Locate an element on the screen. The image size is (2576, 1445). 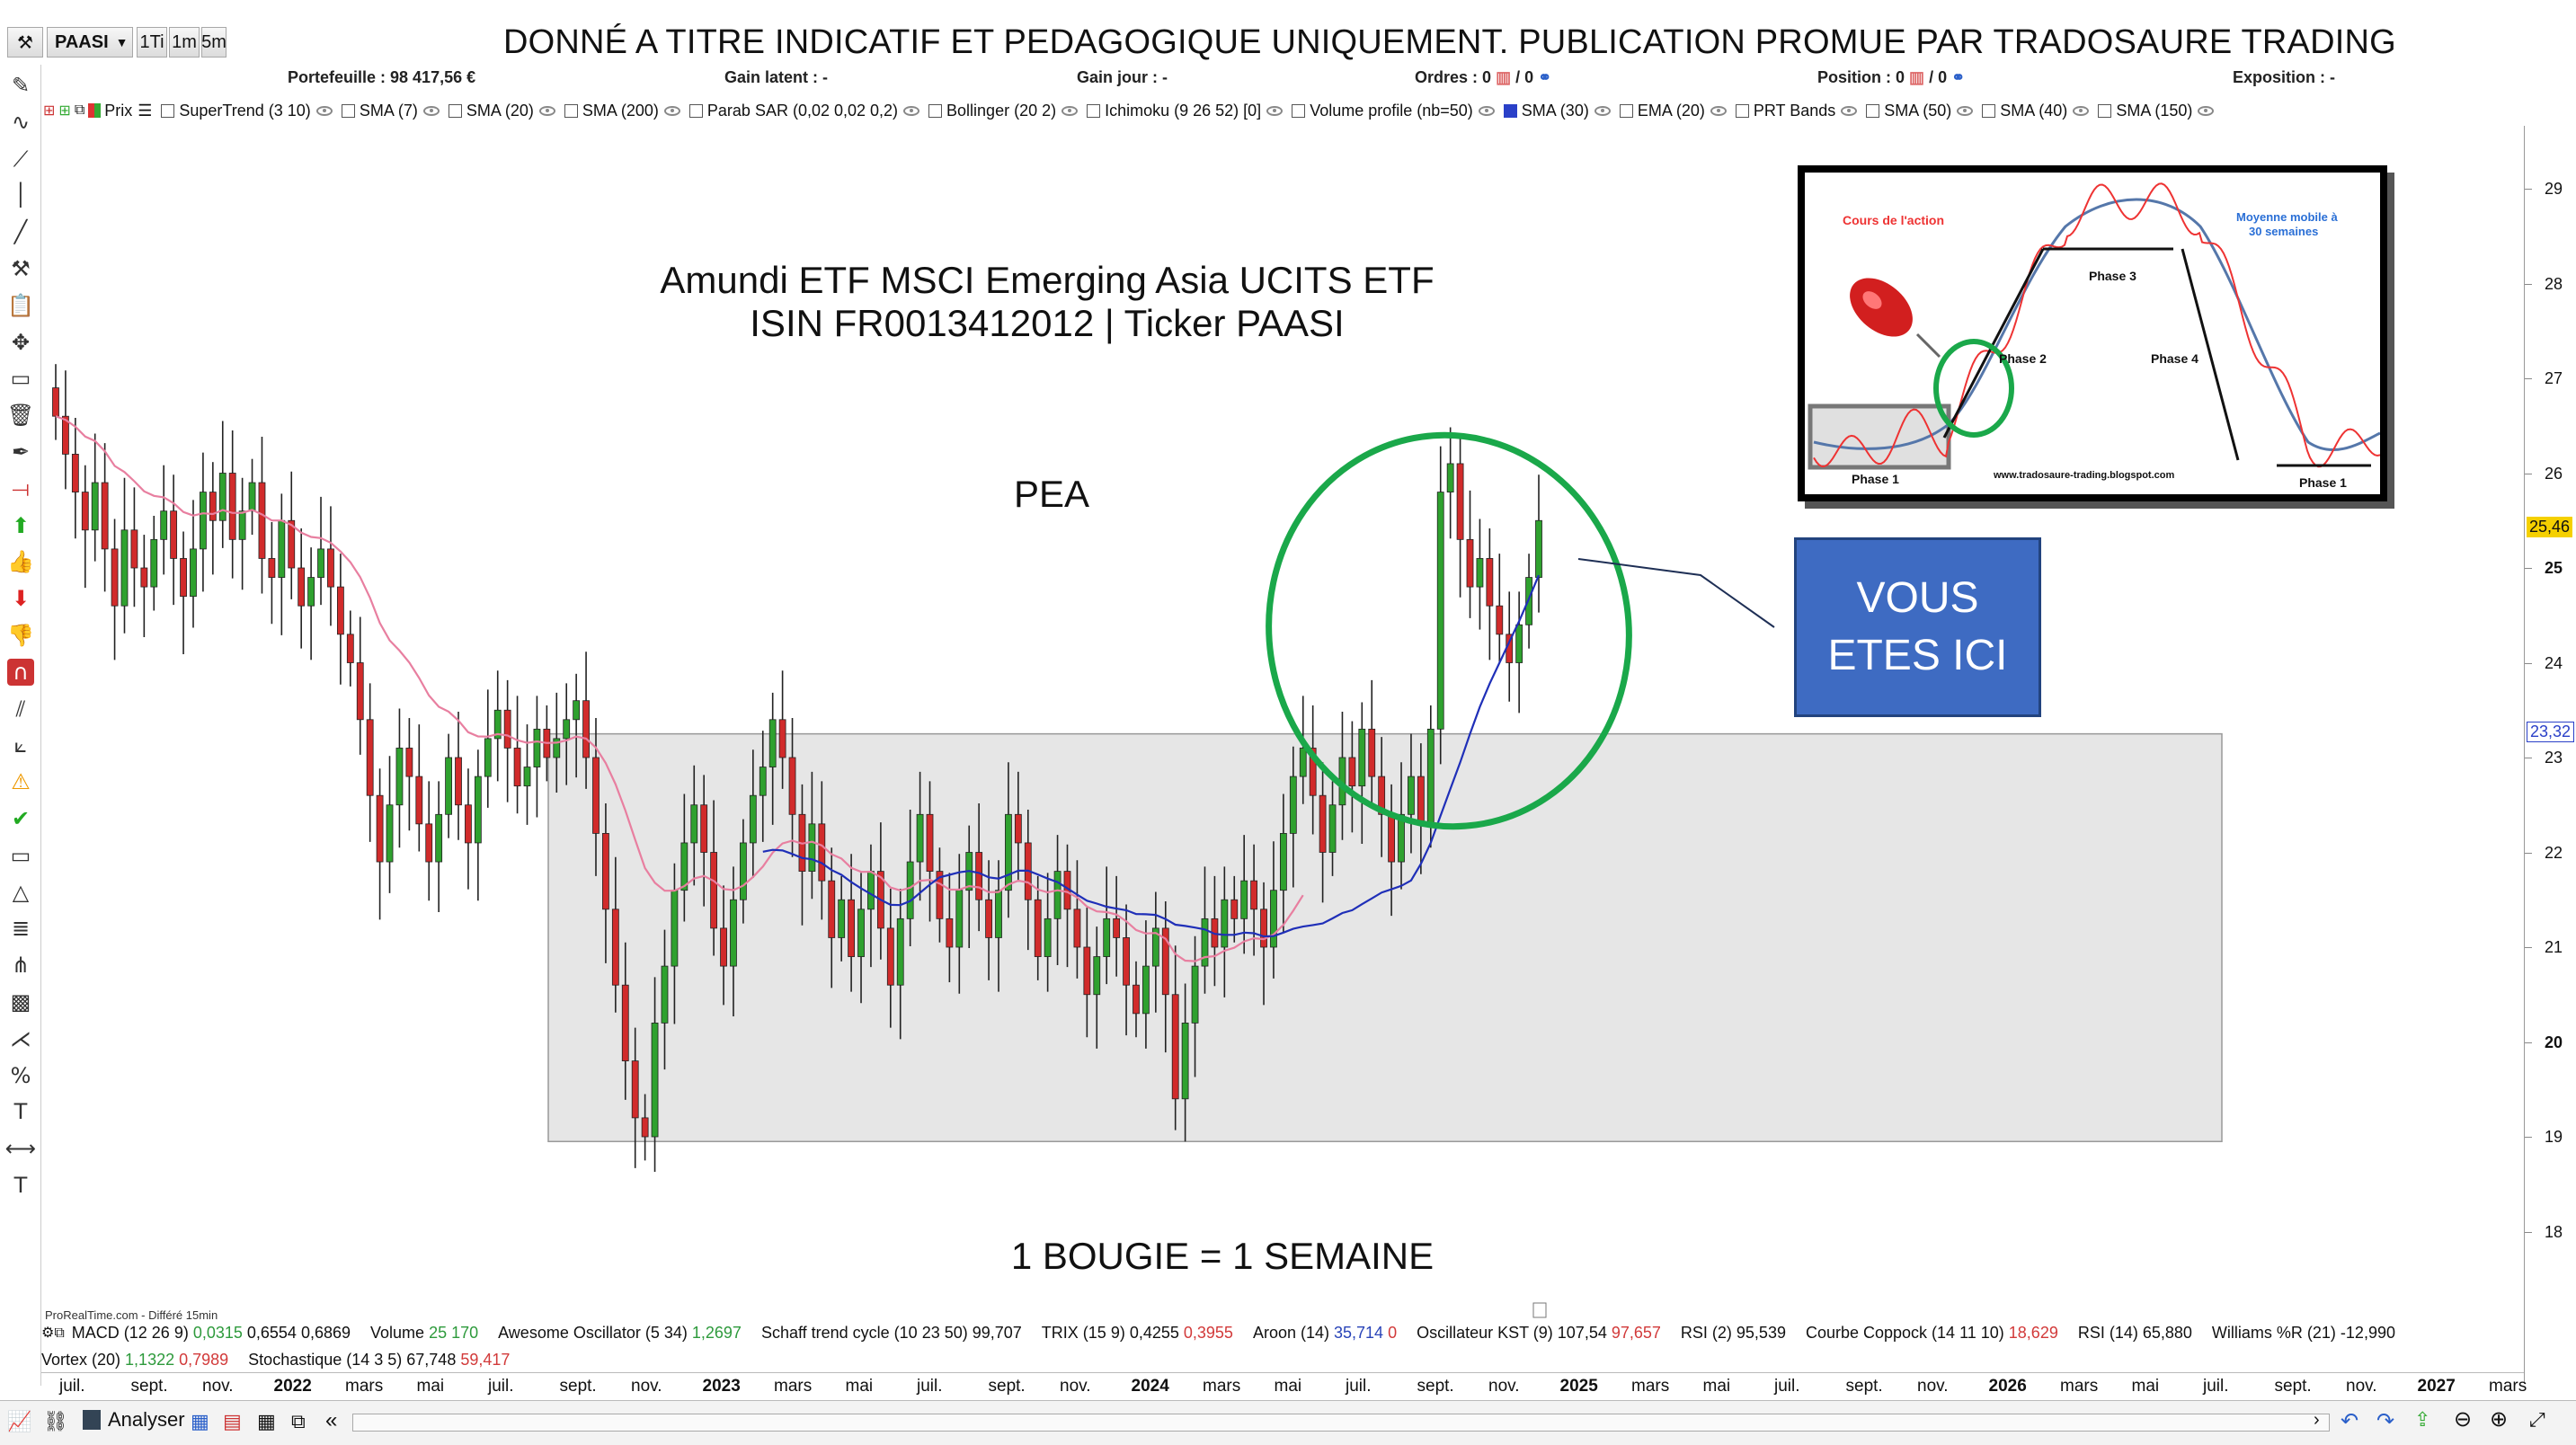
indicator-sma-50: SMA (50) is located at coordinates (1920, 111).